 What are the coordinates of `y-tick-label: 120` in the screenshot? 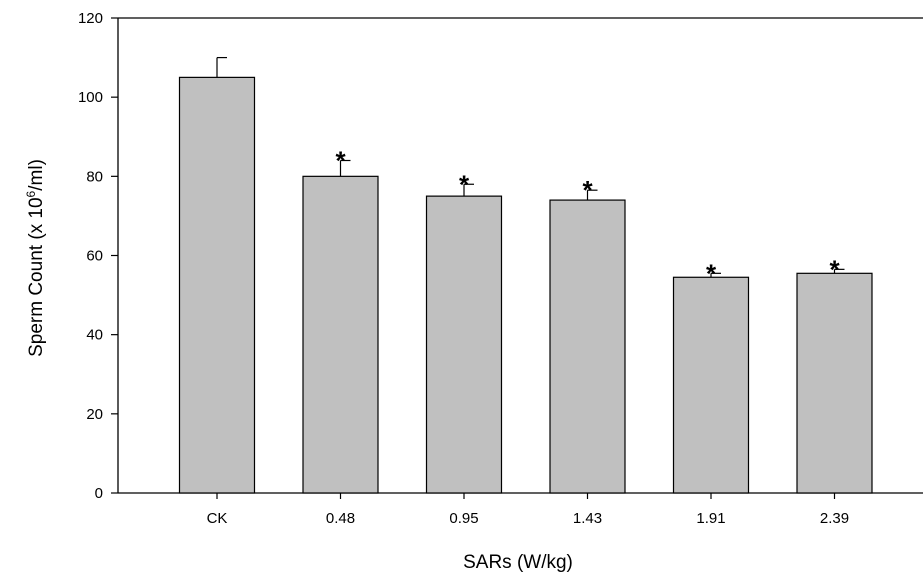 It's located at (90, 18).